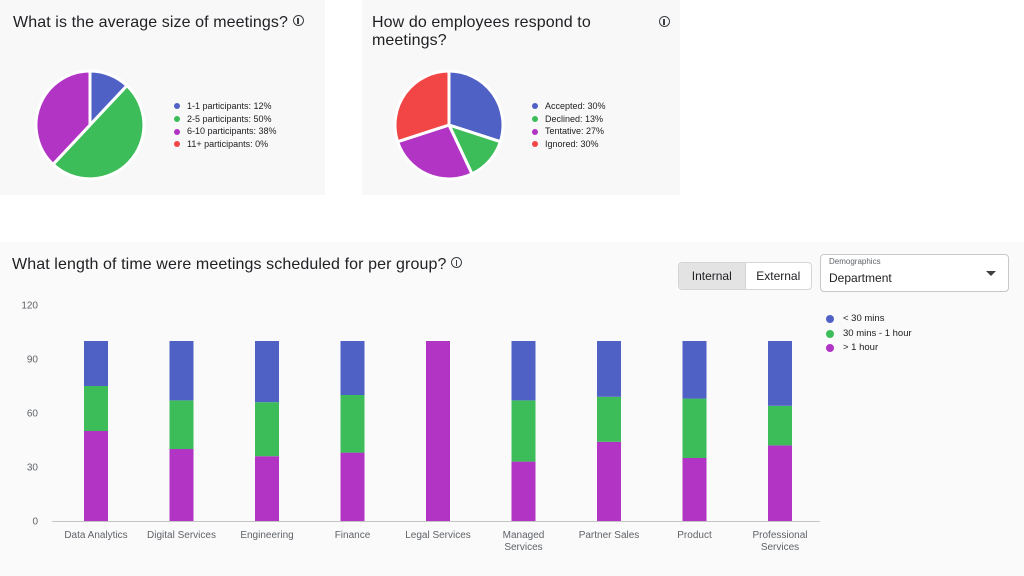 This screenshot has width=1024, height=576. I want to click on x-tick-label: Data Analytics, so click(95, 535).